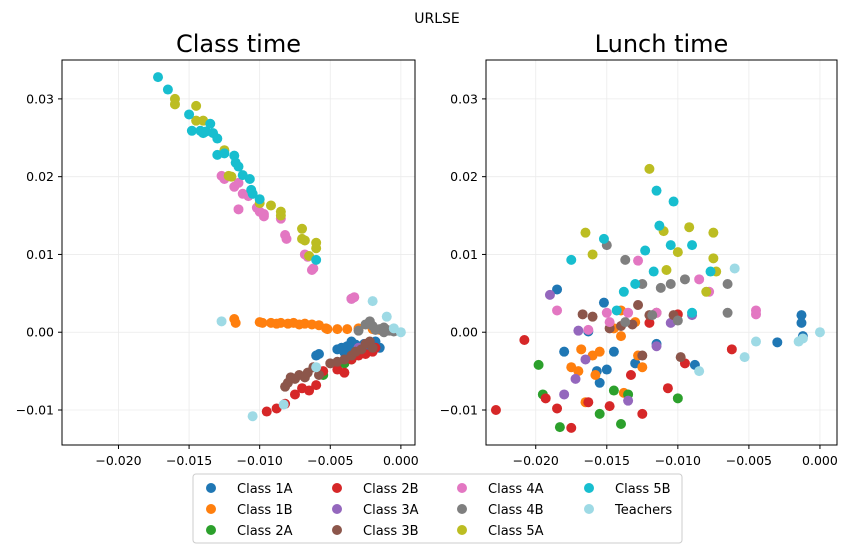 This screenshot has height=553, width=850. Describe the element at coordinates (437, 19) in the screenshot. I see `figure-suptitle: URLSE` at that location.